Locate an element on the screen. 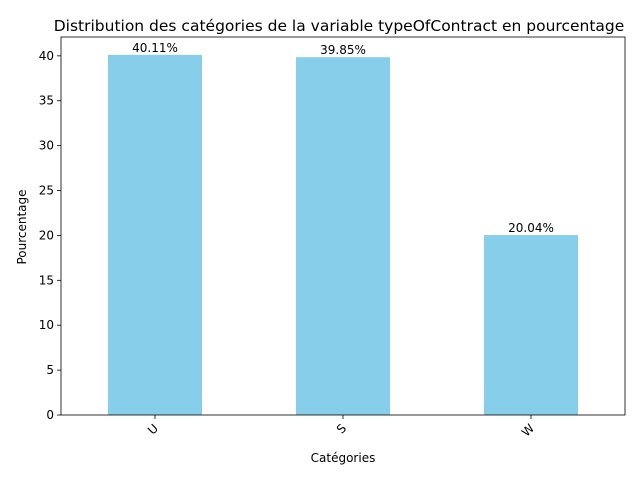  y-tick-label-30: 30 is located at coordinates (46, 146).